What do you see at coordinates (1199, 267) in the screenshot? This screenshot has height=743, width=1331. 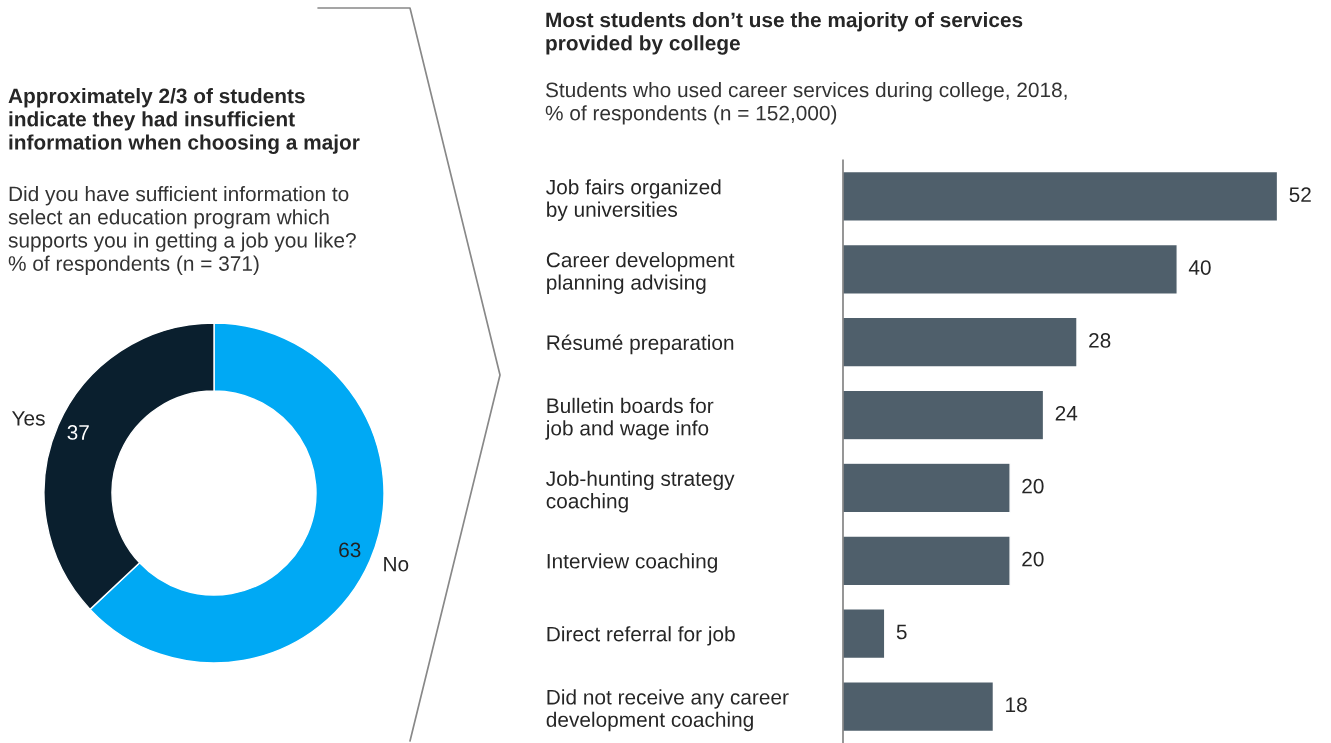 I see `data-label: 40` at bounding box center [1199, 267].